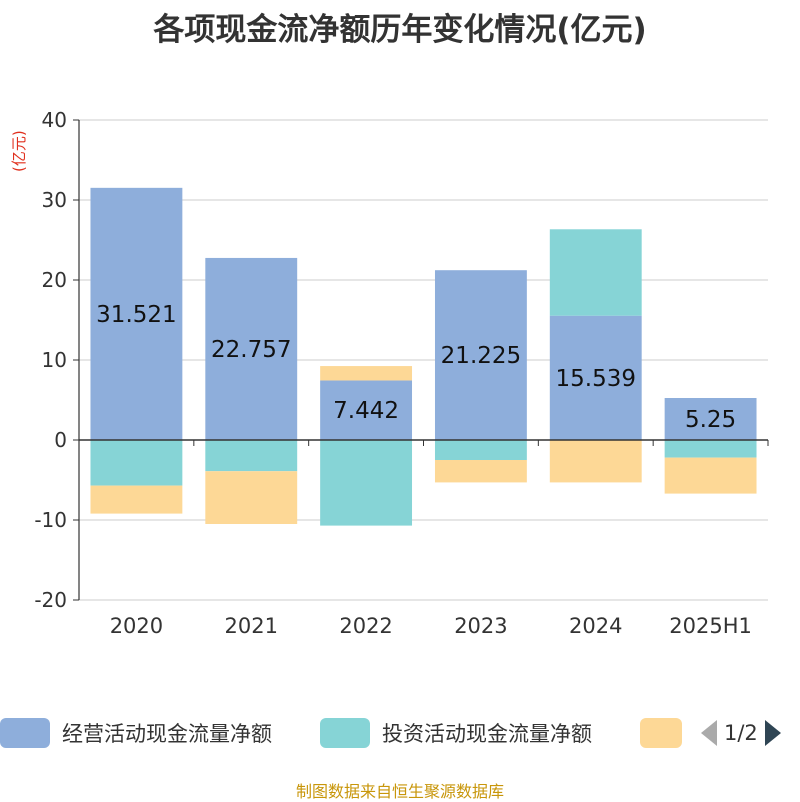 The width and height of the screenshot is (800, 802). Describe the element at coordinates (480, 626) in the screenshot. I see `x-tick-label: 2023` at that location.